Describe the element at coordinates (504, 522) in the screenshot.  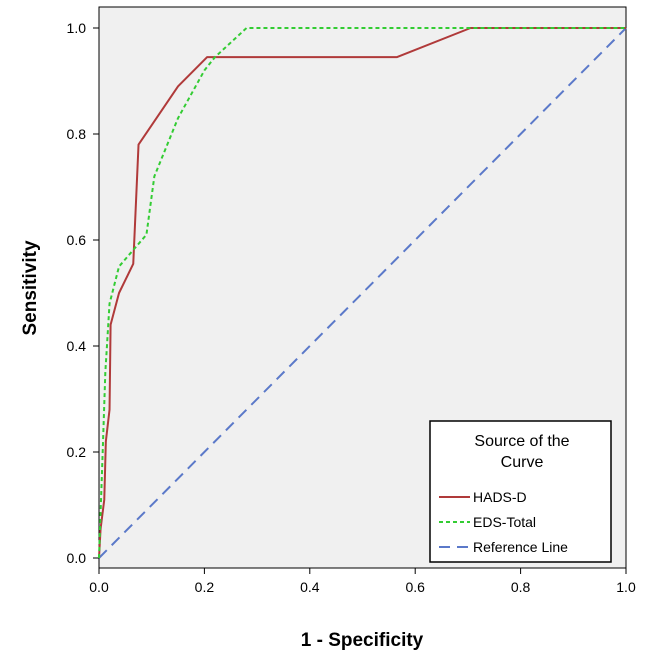
I see `legend-label: EDS-Total` at that location.